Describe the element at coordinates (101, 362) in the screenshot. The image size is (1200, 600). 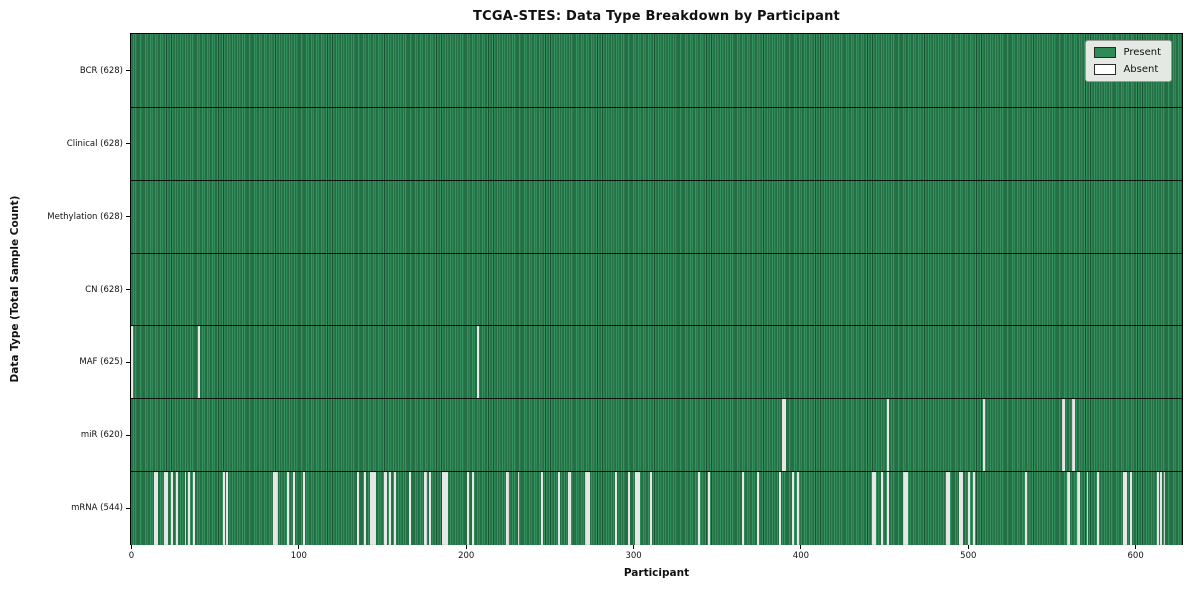
I see `y-tick-label-maf: MAF (625)` at that location.